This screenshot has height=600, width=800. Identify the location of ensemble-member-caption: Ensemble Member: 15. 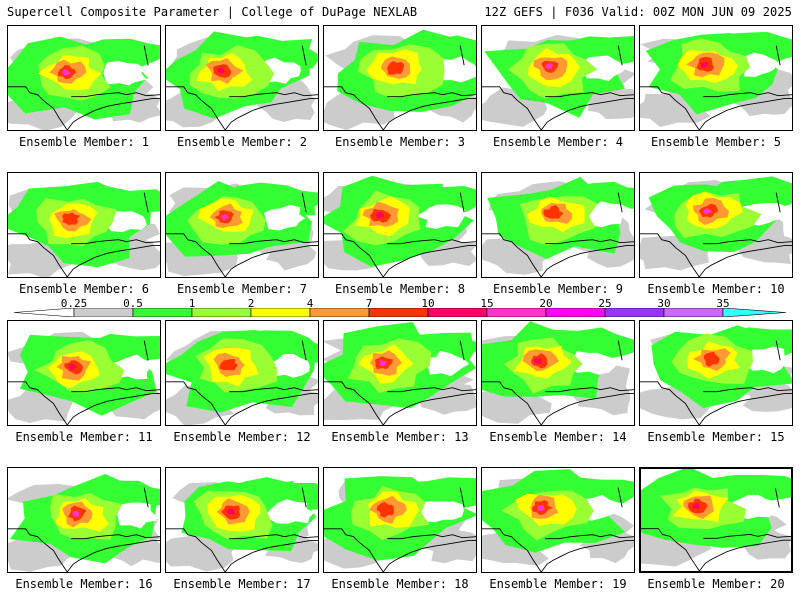
(716, 437).